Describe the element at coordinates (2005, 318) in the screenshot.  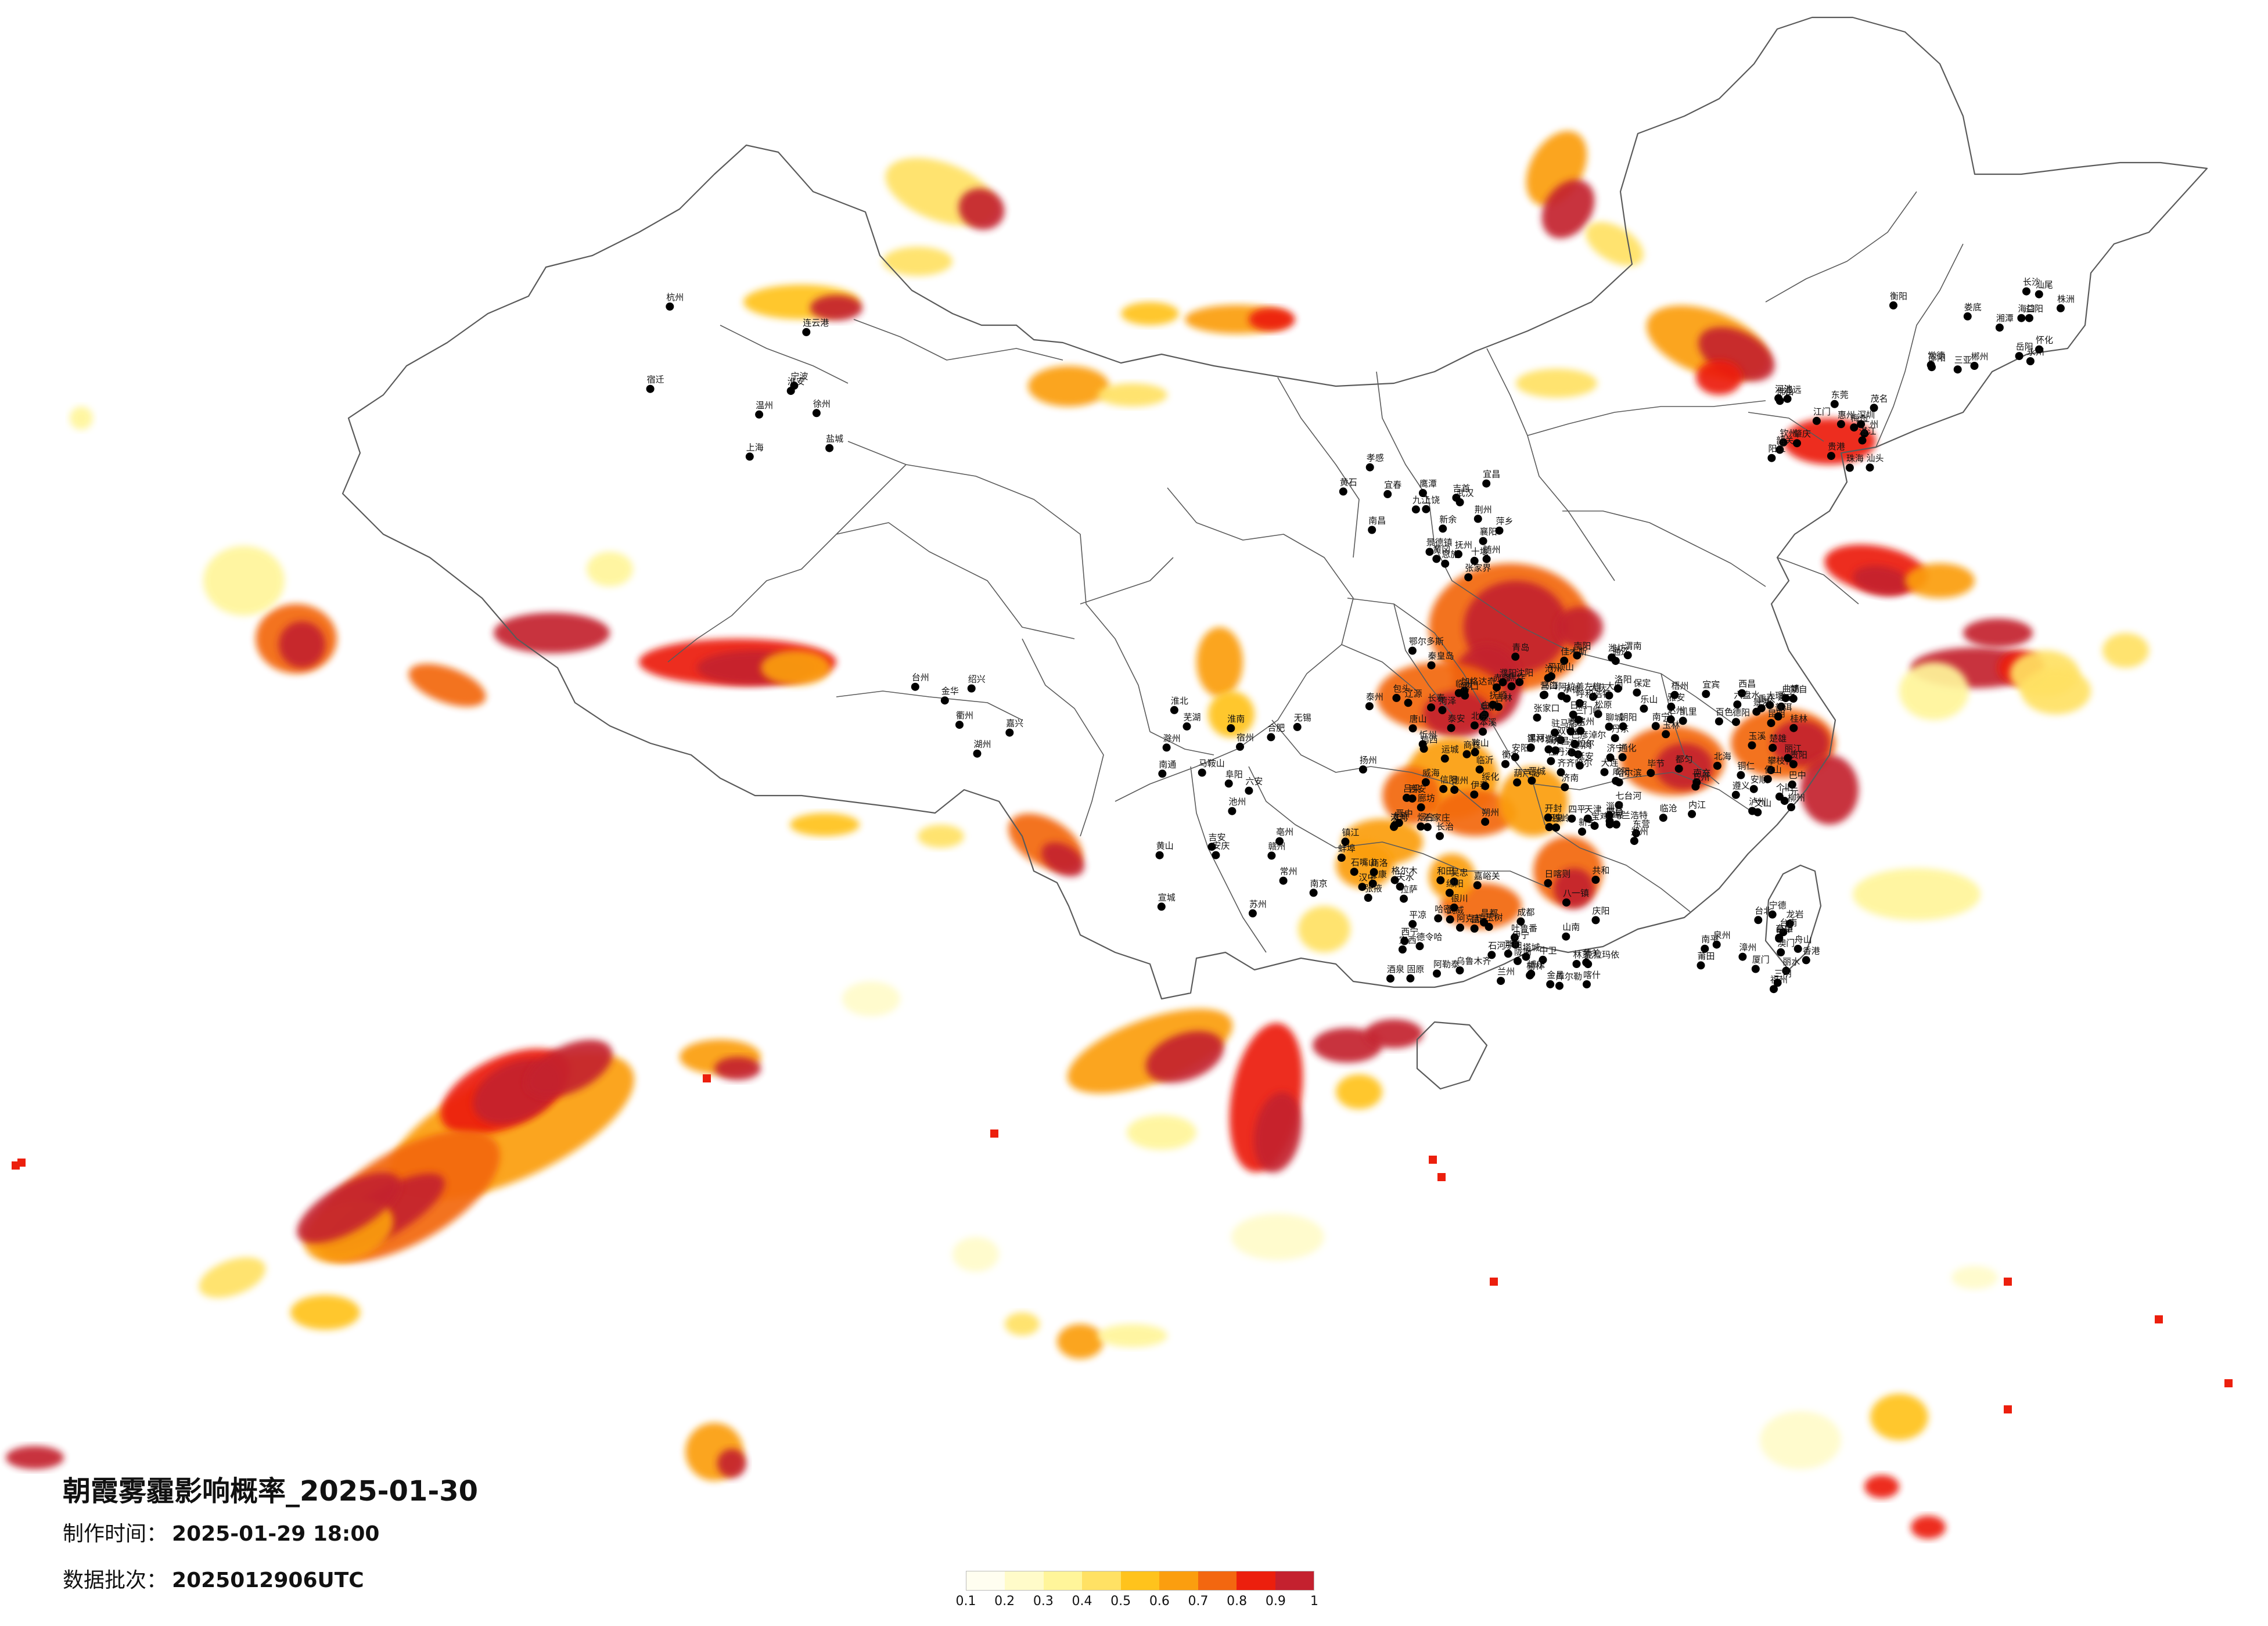
I see `city-label: 湘潭` at that location.